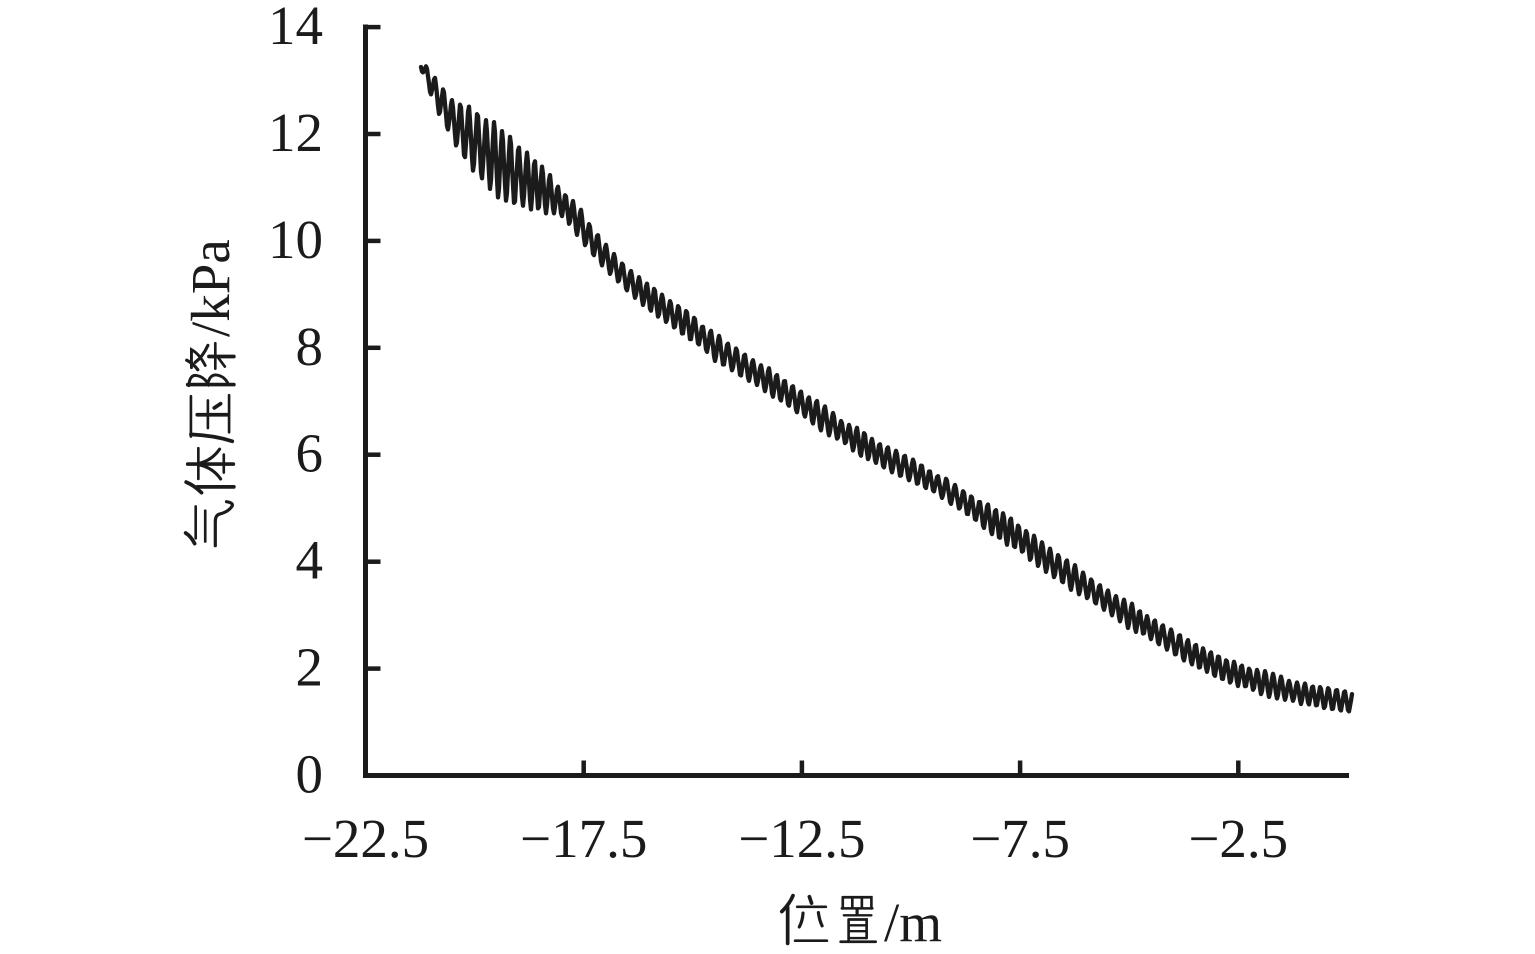 The image size is (1535, 954). Describe the element at coordinates (310, 774) in the screenshot. I see `svg-text: 0` at that location.